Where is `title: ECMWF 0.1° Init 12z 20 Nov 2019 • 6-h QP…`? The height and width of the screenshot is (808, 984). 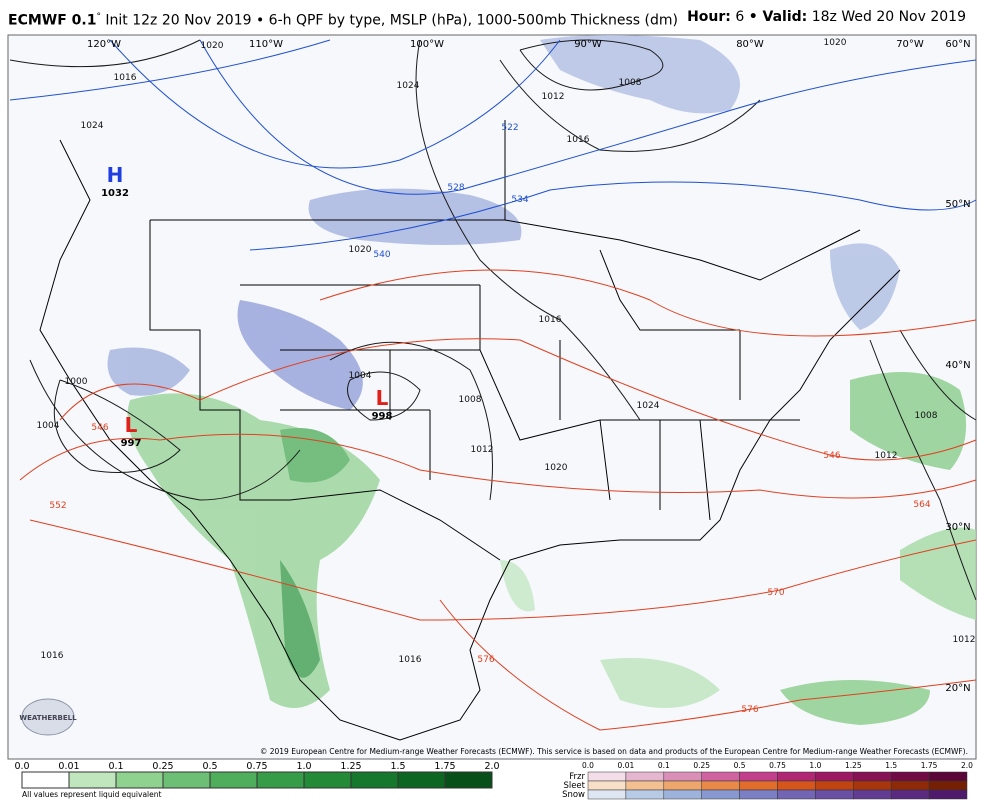 title: ECMWF 0.1° Init 12z 20 Nov 2019 • 6-h QP… is located at coordinates (343, 19).